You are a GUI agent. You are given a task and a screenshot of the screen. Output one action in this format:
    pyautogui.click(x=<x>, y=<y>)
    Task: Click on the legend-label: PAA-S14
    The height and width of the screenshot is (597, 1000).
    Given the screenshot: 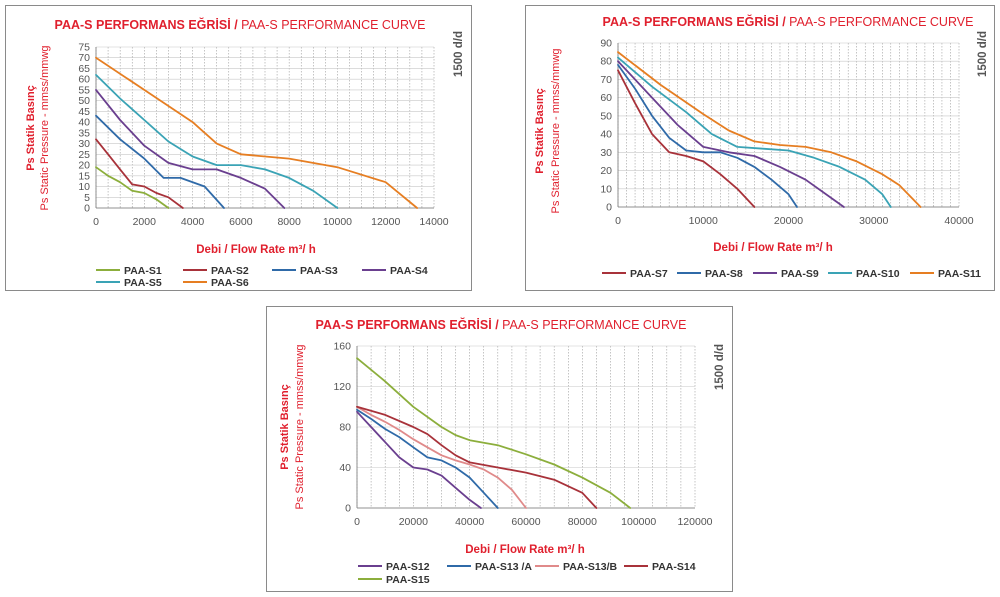 What is the action you would take?
    pyautogui.click(x=674, y=567)
    